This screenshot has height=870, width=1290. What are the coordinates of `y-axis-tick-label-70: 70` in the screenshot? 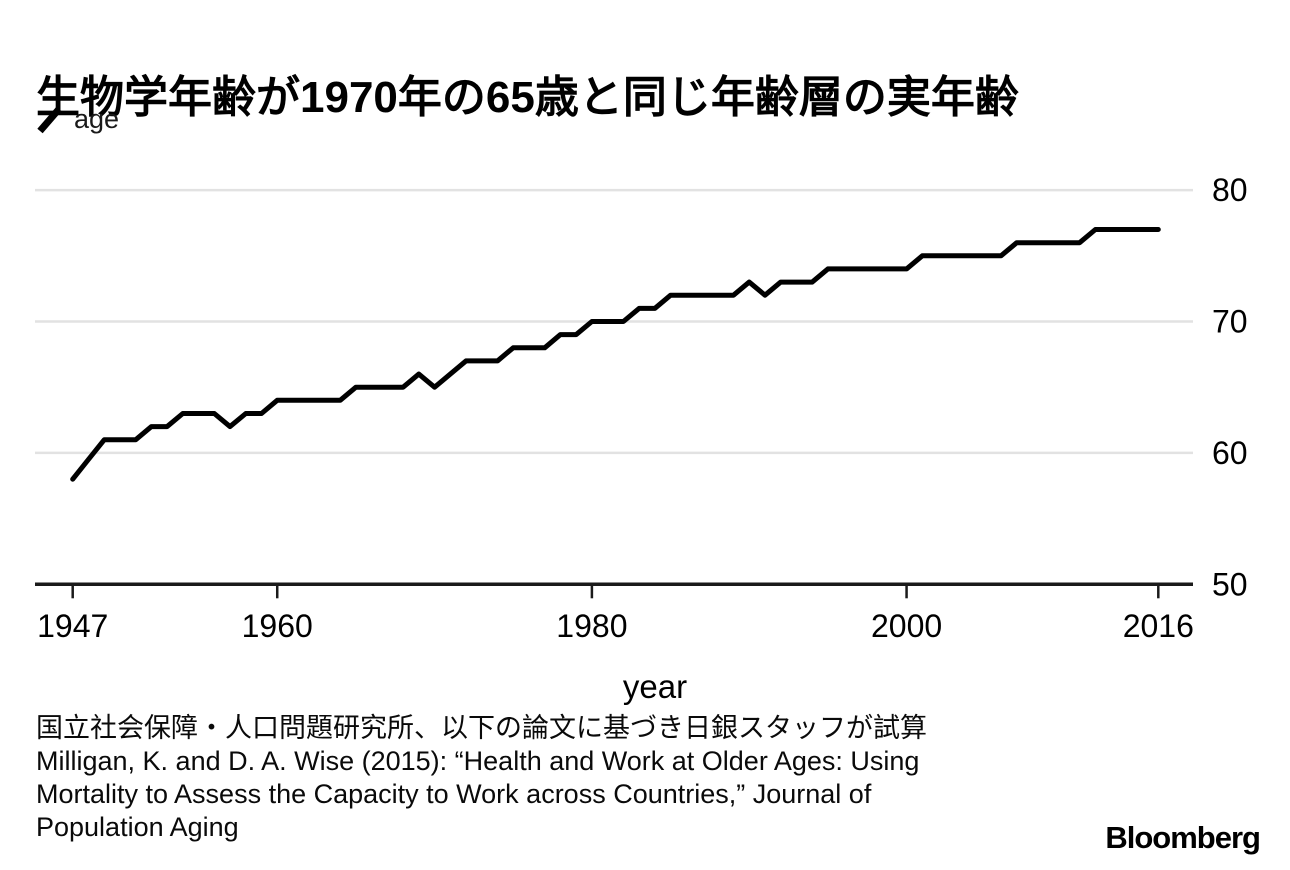 It's located at (1230, 322).